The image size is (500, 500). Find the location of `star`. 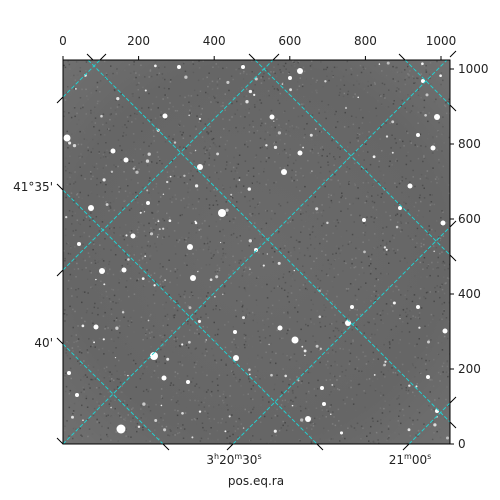

star is located at coordinates (243, 67).